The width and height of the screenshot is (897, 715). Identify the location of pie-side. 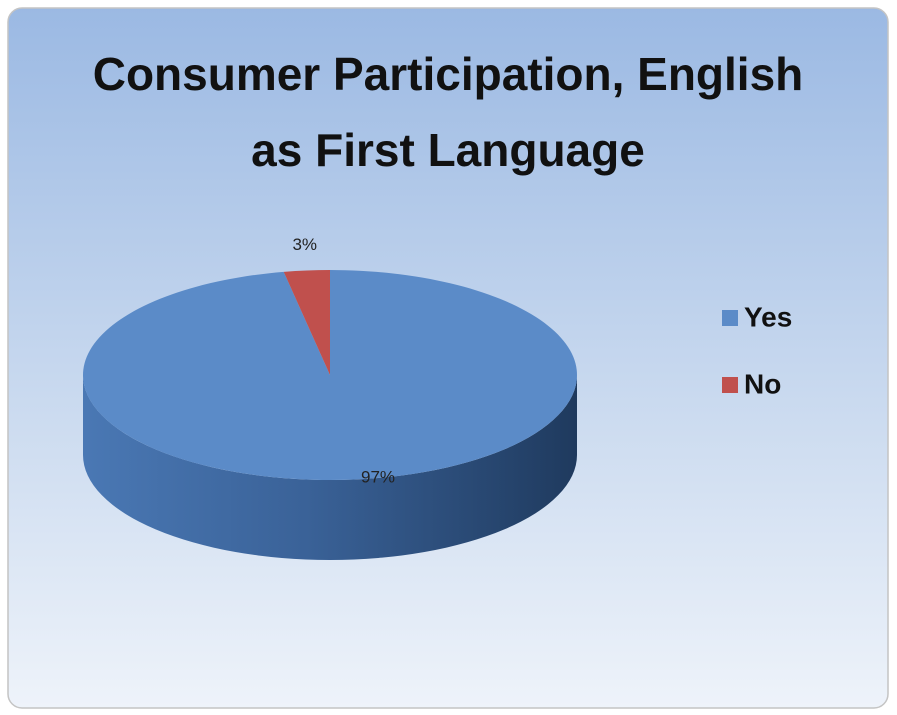
(330, 467).